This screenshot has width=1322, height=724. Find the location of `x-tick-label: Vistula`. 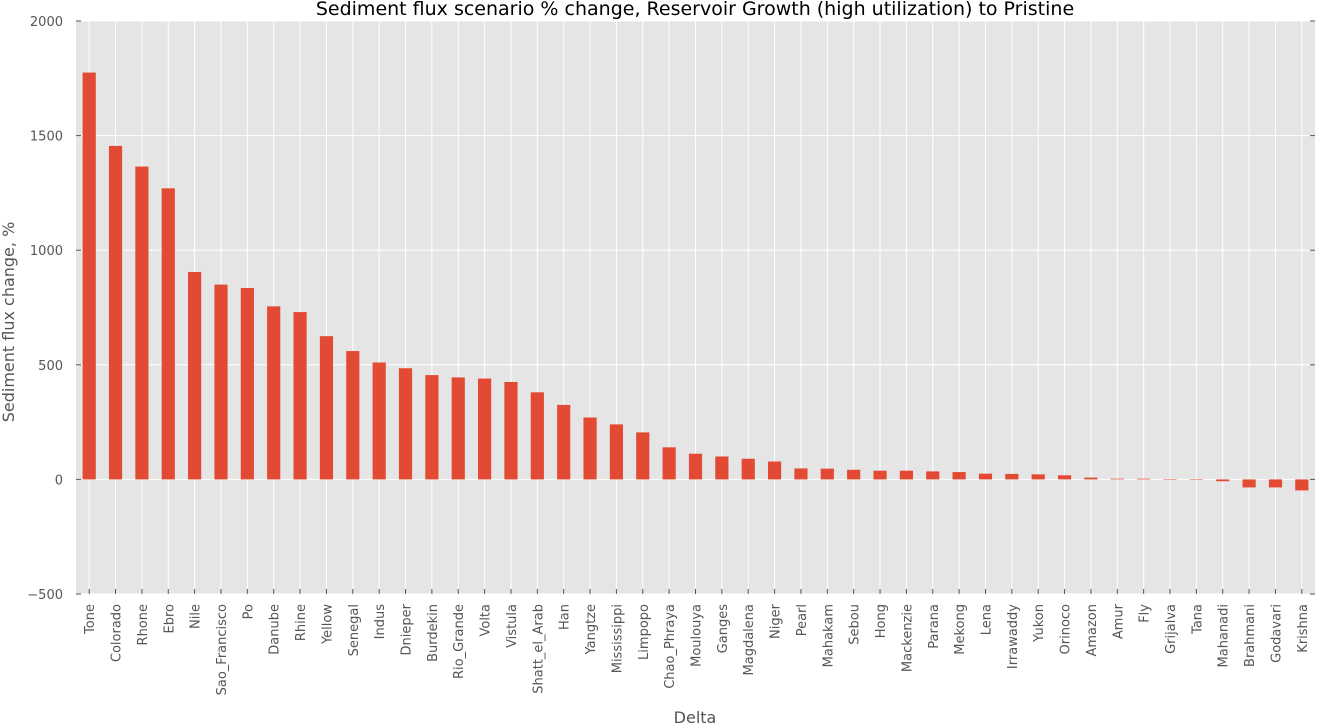

x-tick-label: Vistula is located at coordinates (512, 626).